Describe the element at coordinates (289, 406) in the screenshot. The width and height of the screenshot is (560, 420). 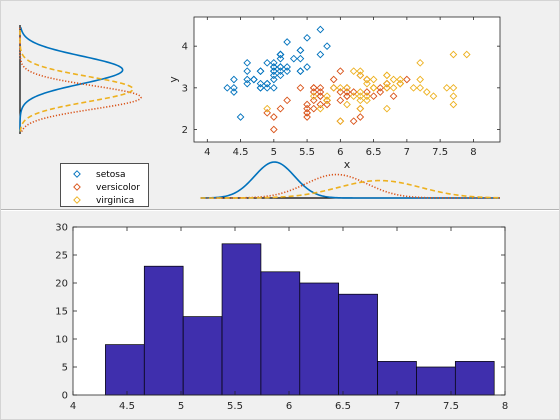
I see `histogram-x-tick-label: 6` at that location.